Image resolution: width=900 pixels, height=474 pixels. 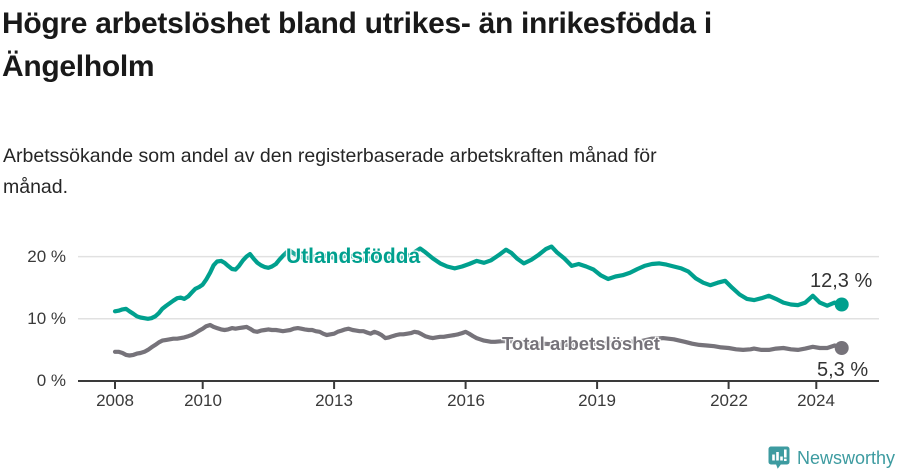 What do you see at coordinates (478, 340) in the screenshot?
I see `series-line-total-arbetsloshet` at bounding box center [478, 340].